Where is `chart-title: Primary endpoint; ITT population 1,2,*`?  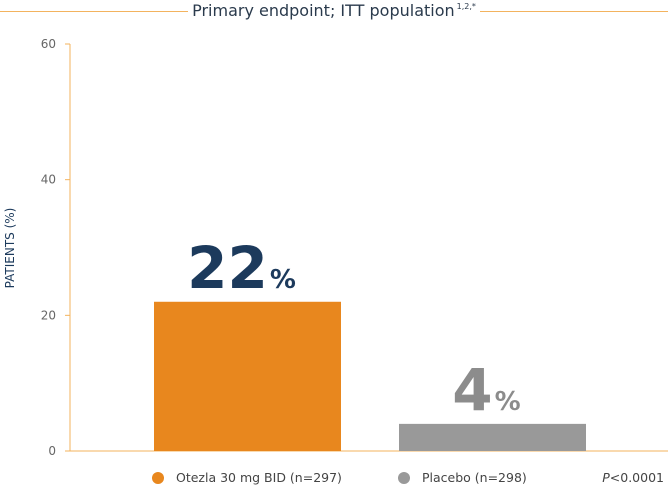 chart-title: Primary endpoint; ITT population 1,2,* is located at coordinates (334, 10).